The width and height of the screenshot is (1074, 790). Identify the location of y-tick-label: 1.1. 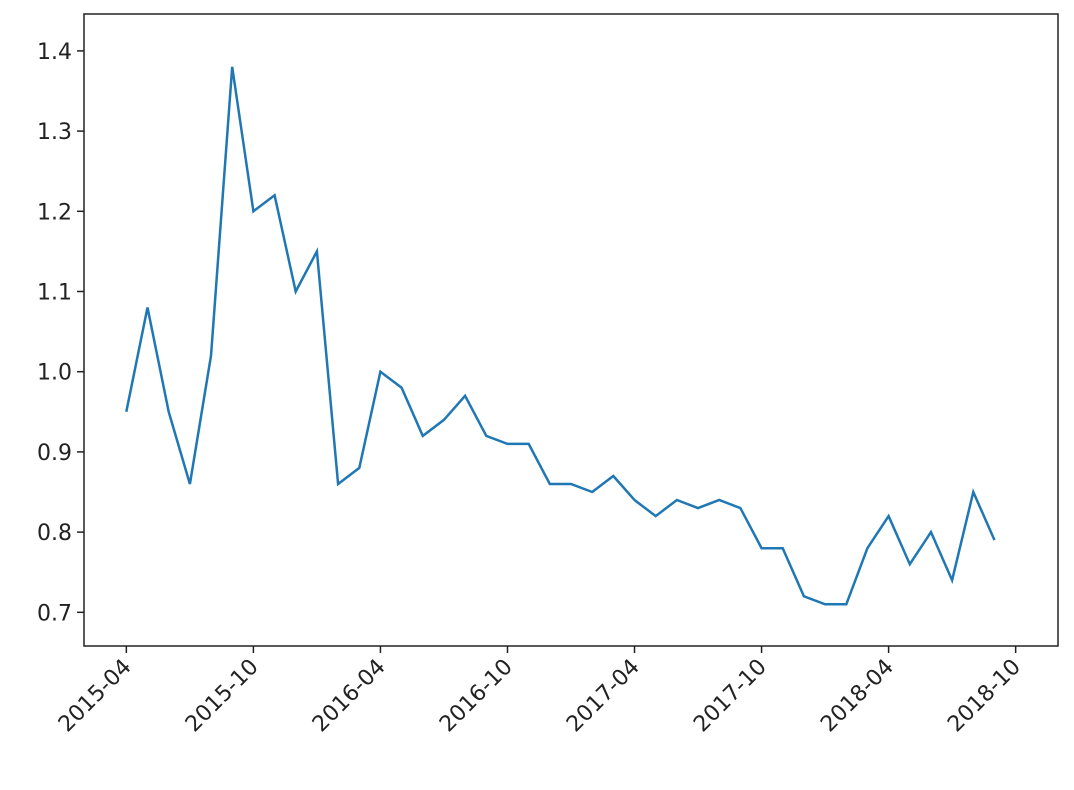
(54, 293).